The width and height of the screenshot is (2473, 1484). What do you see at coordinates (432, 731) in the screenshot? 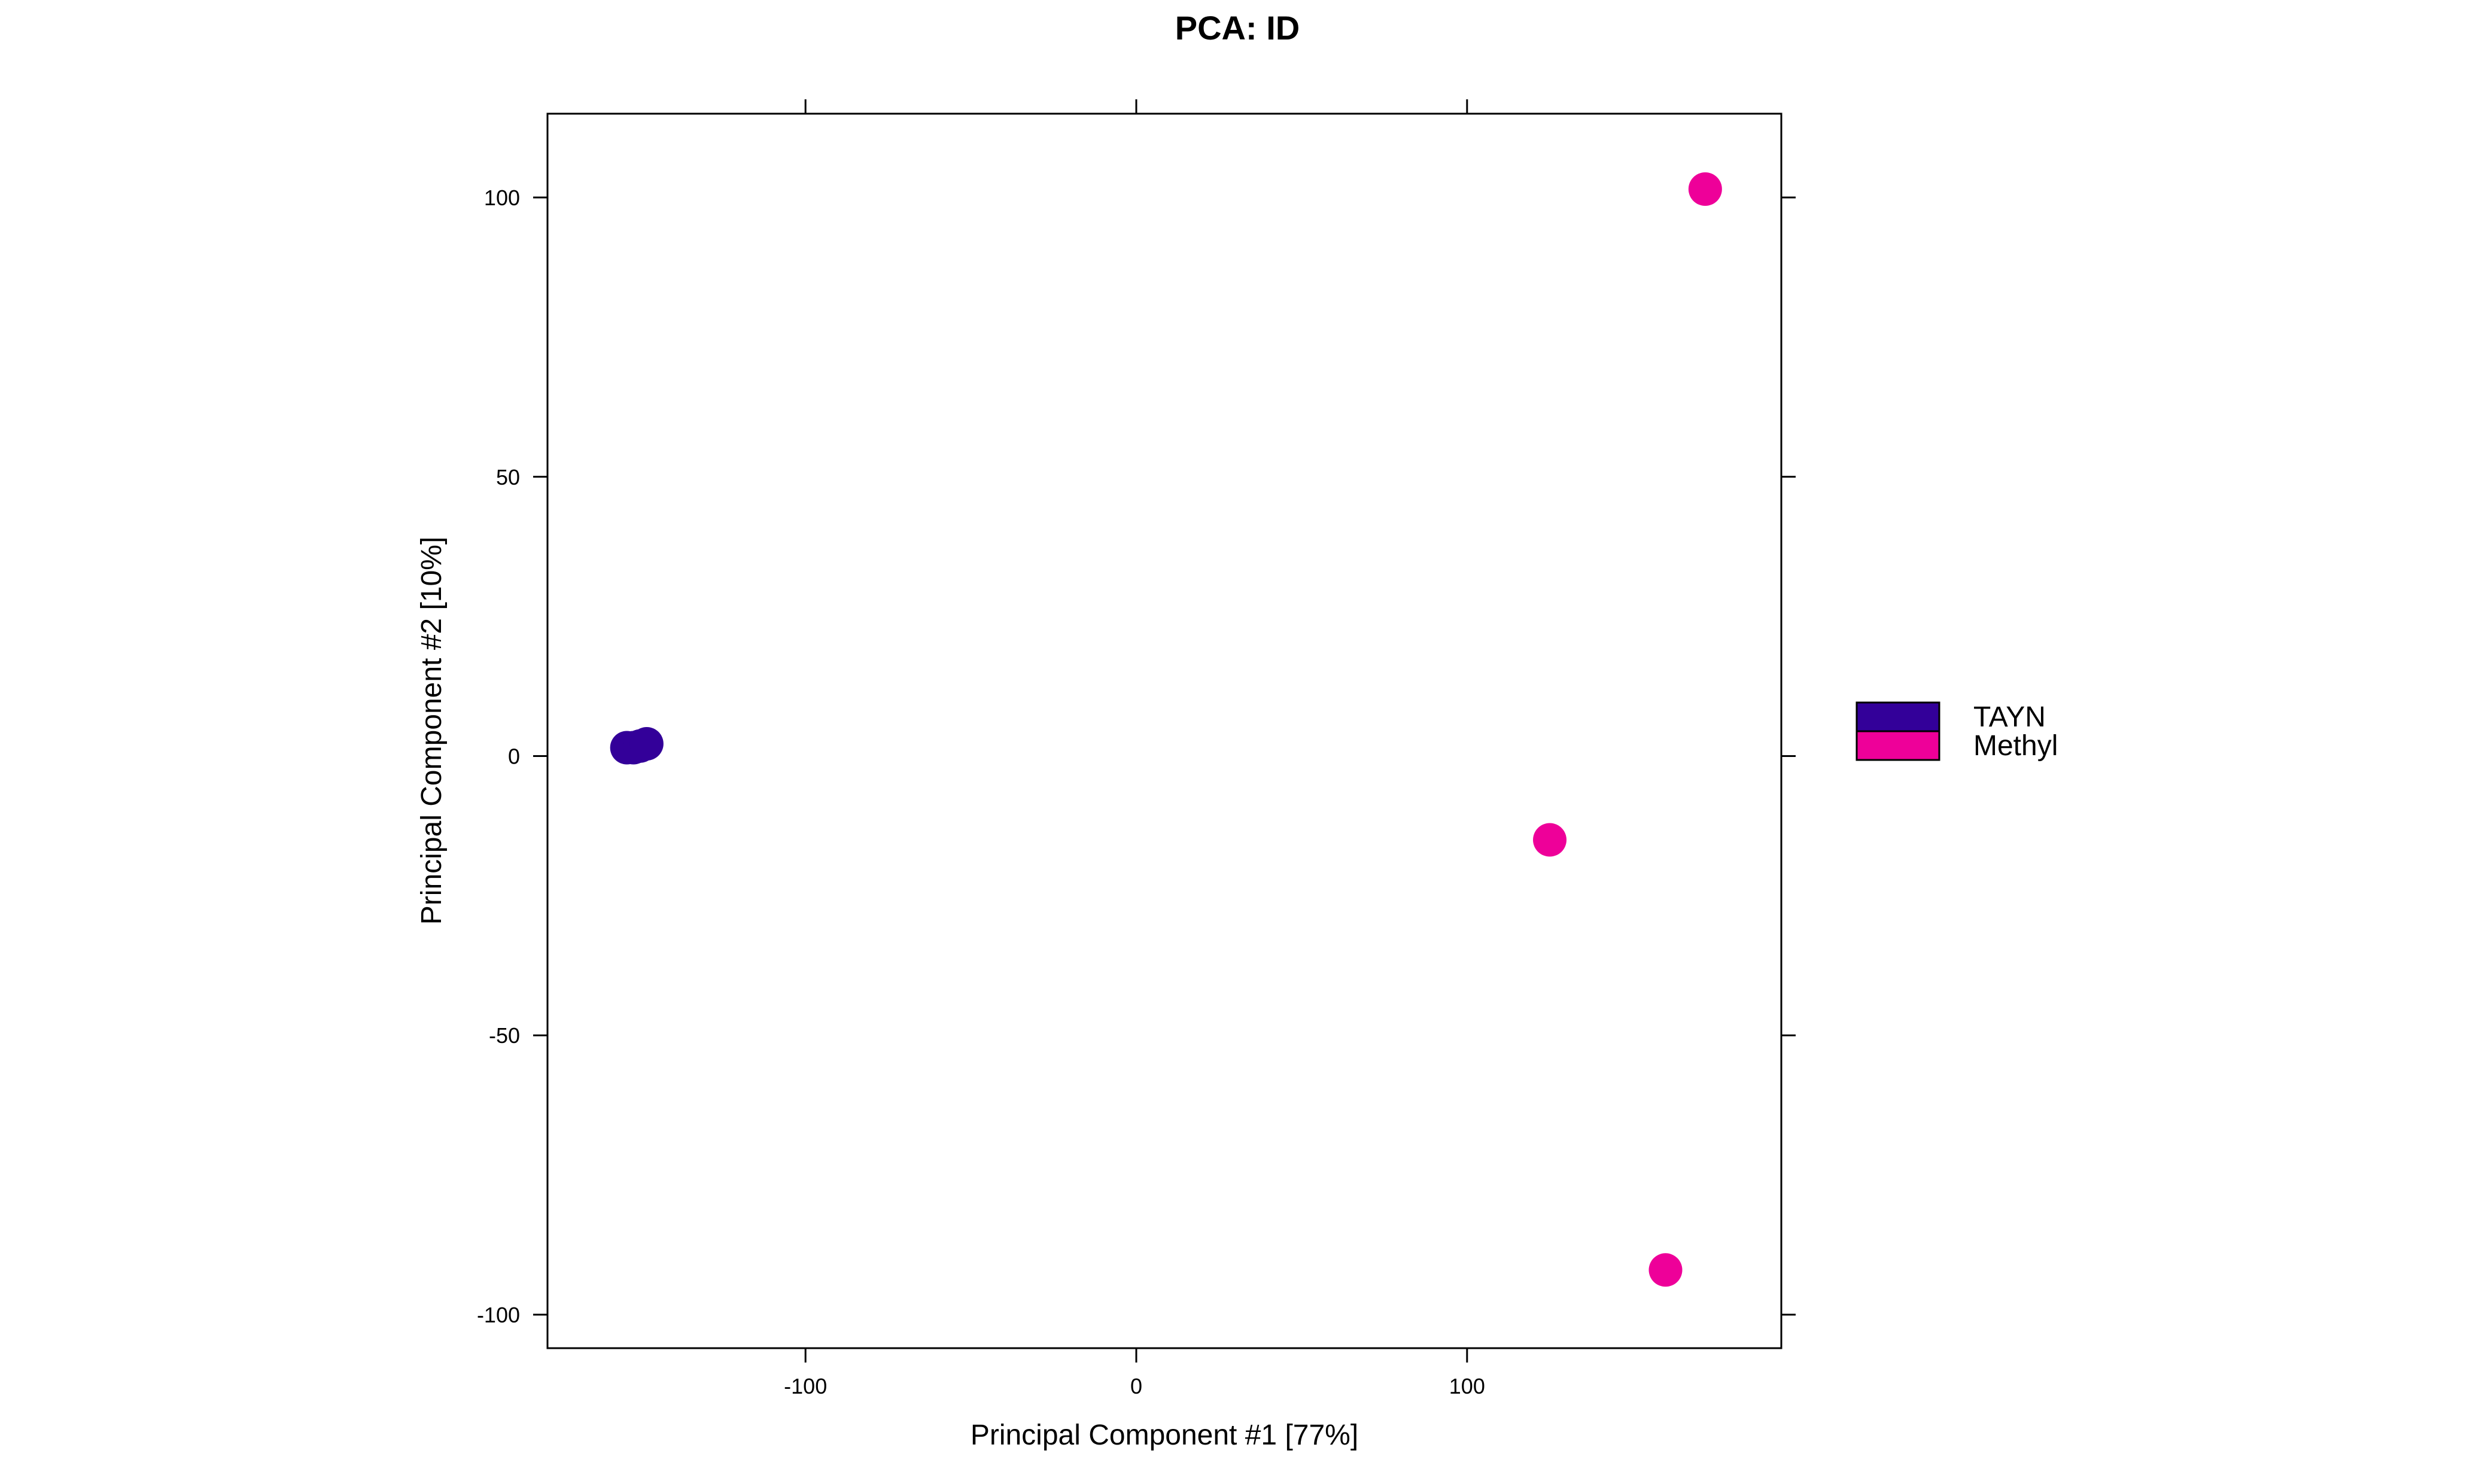
I see `y-axis-label: Principal Component #2 [10%]` at bounding box center [432, 731].